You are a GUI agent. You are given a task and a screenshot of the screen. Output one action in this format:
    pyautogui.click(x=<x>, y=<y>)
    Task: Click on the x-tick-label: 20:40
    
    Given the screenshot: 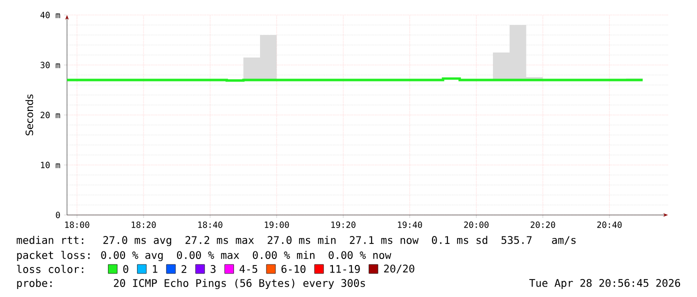 What is the action you would take?
    pyautogui.click(x=609, y=225)
    